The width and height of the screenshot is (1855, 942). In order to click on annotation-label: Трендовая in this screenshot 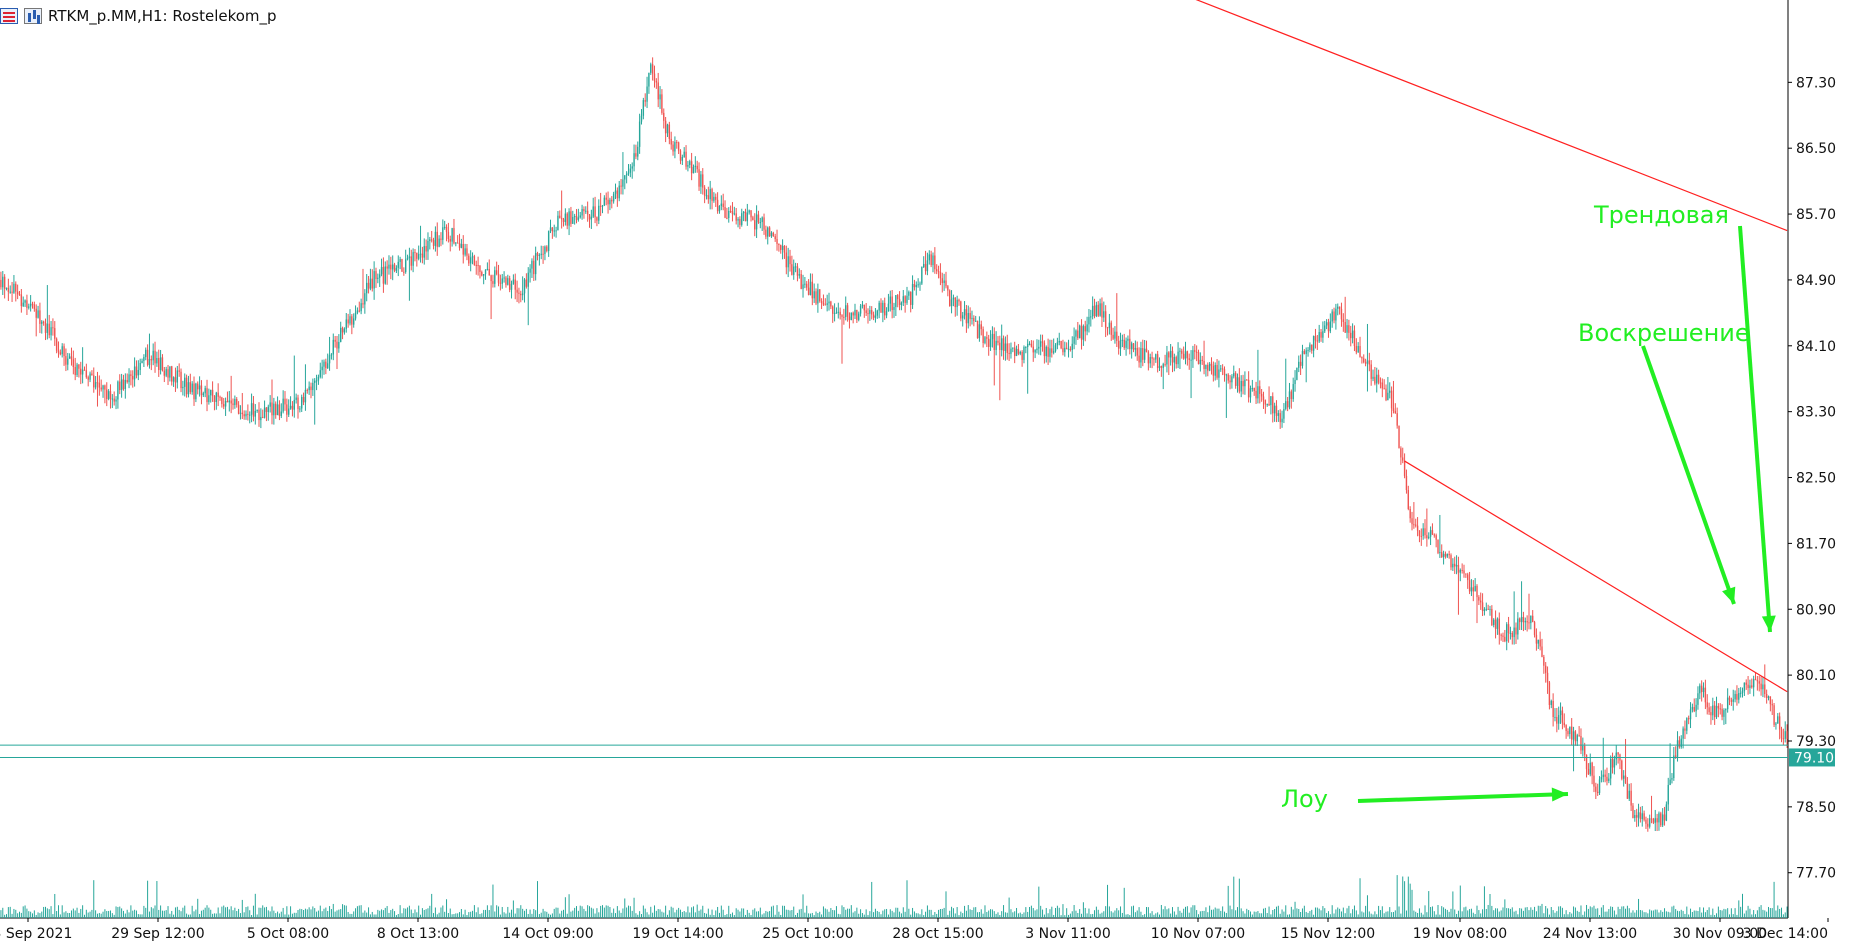, I will do `click(1661, 215)`.